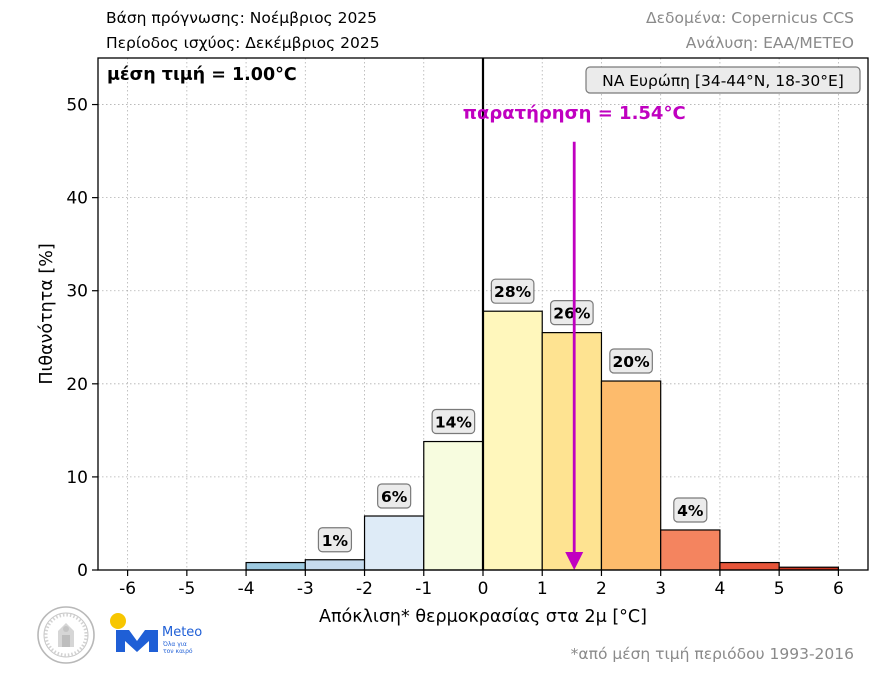 This screenshot has width=880, height=674. Describe the element at coordinates (769, 43) in the screenshot. I see `analysis-label: Ανάλυση: ΕΑΑ/ΜΕΤΕΟ` at that location.